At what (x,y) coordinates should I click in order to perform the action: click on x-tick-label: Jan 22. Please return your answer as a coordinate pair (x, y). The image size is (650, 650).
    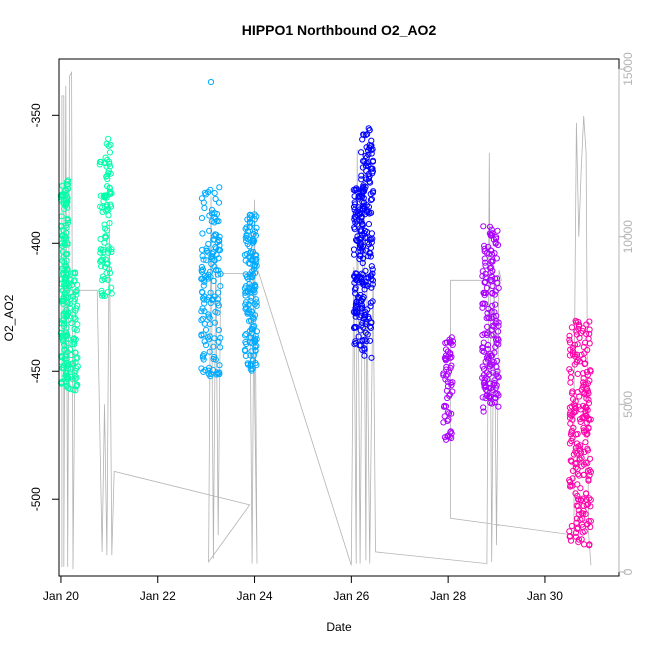
    Looking at the image, I should click on (158, 596).